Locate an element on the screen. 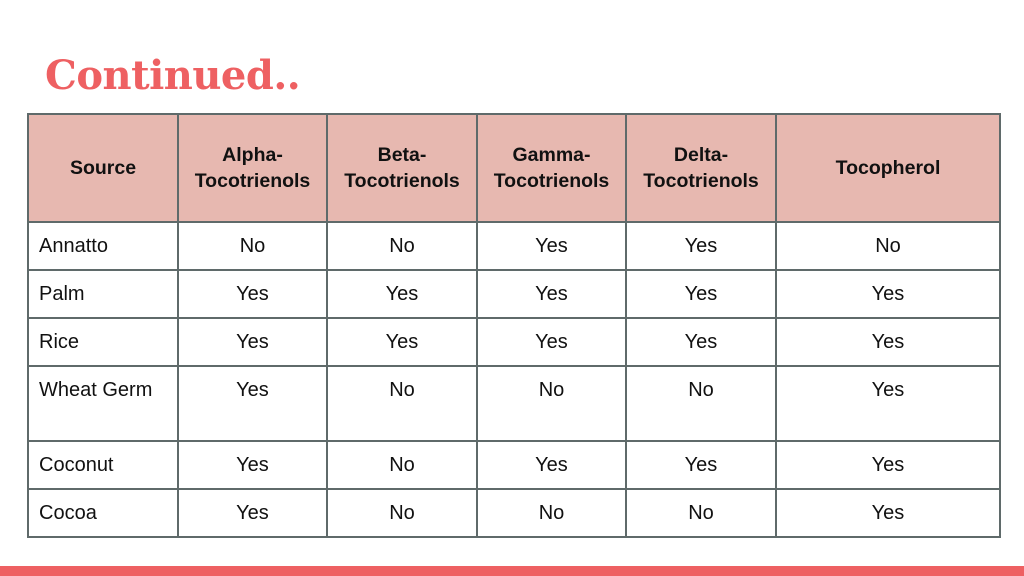  source-cell: Annatto is located at coordinates (103, 246).